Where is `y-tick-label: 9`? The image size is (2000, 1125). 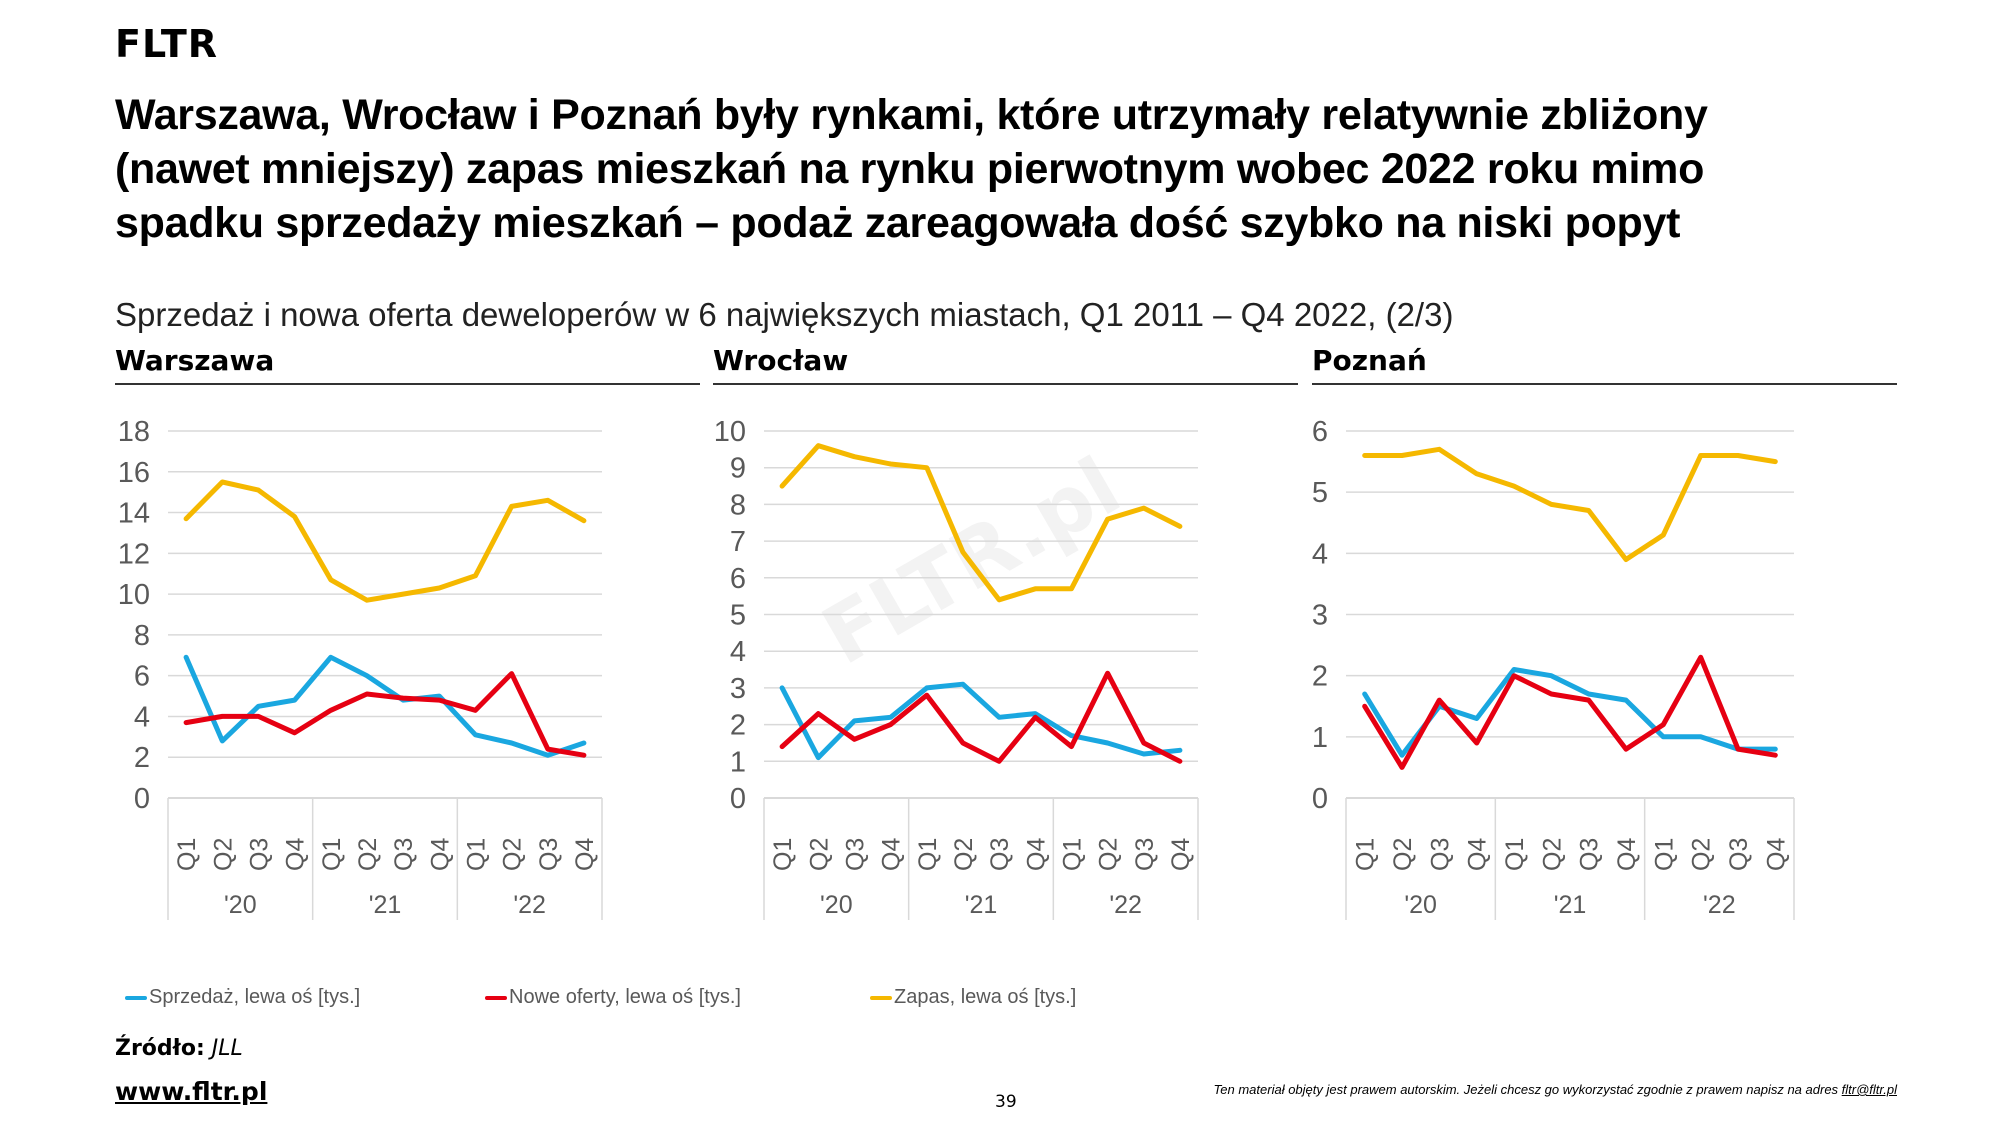 y-tick-label: 9 is located at coordinates (738, 469).